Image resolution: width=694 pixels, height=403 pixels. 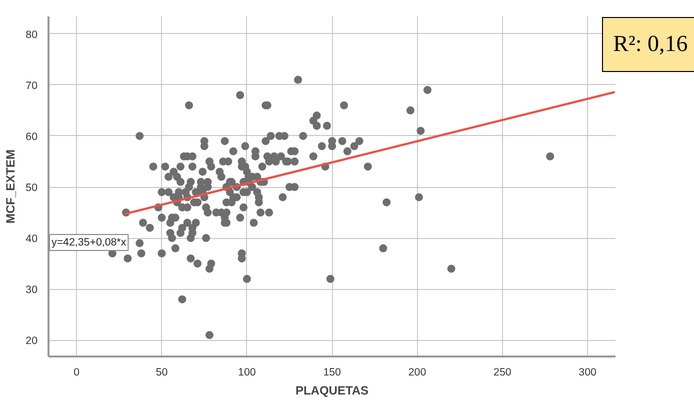 What do you see at coordinates (32, 341) in the screenshot?
I see `y-tick-label: 20` at bounding box center [32, 341].